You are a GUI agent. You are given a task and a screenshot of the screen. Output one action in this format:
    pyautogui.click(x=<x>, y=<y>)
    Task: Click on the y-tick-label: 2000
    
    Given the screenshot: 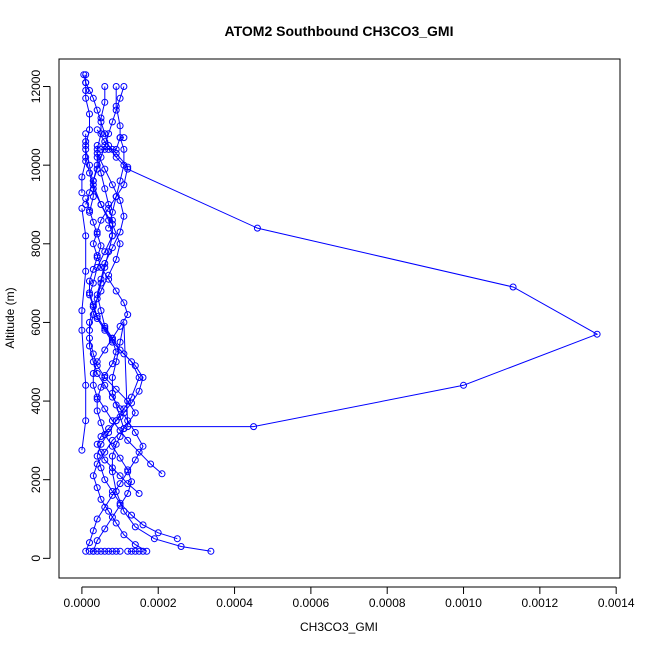 What is the action you would take?
    pyautogui.click(x=36, y=479)
    